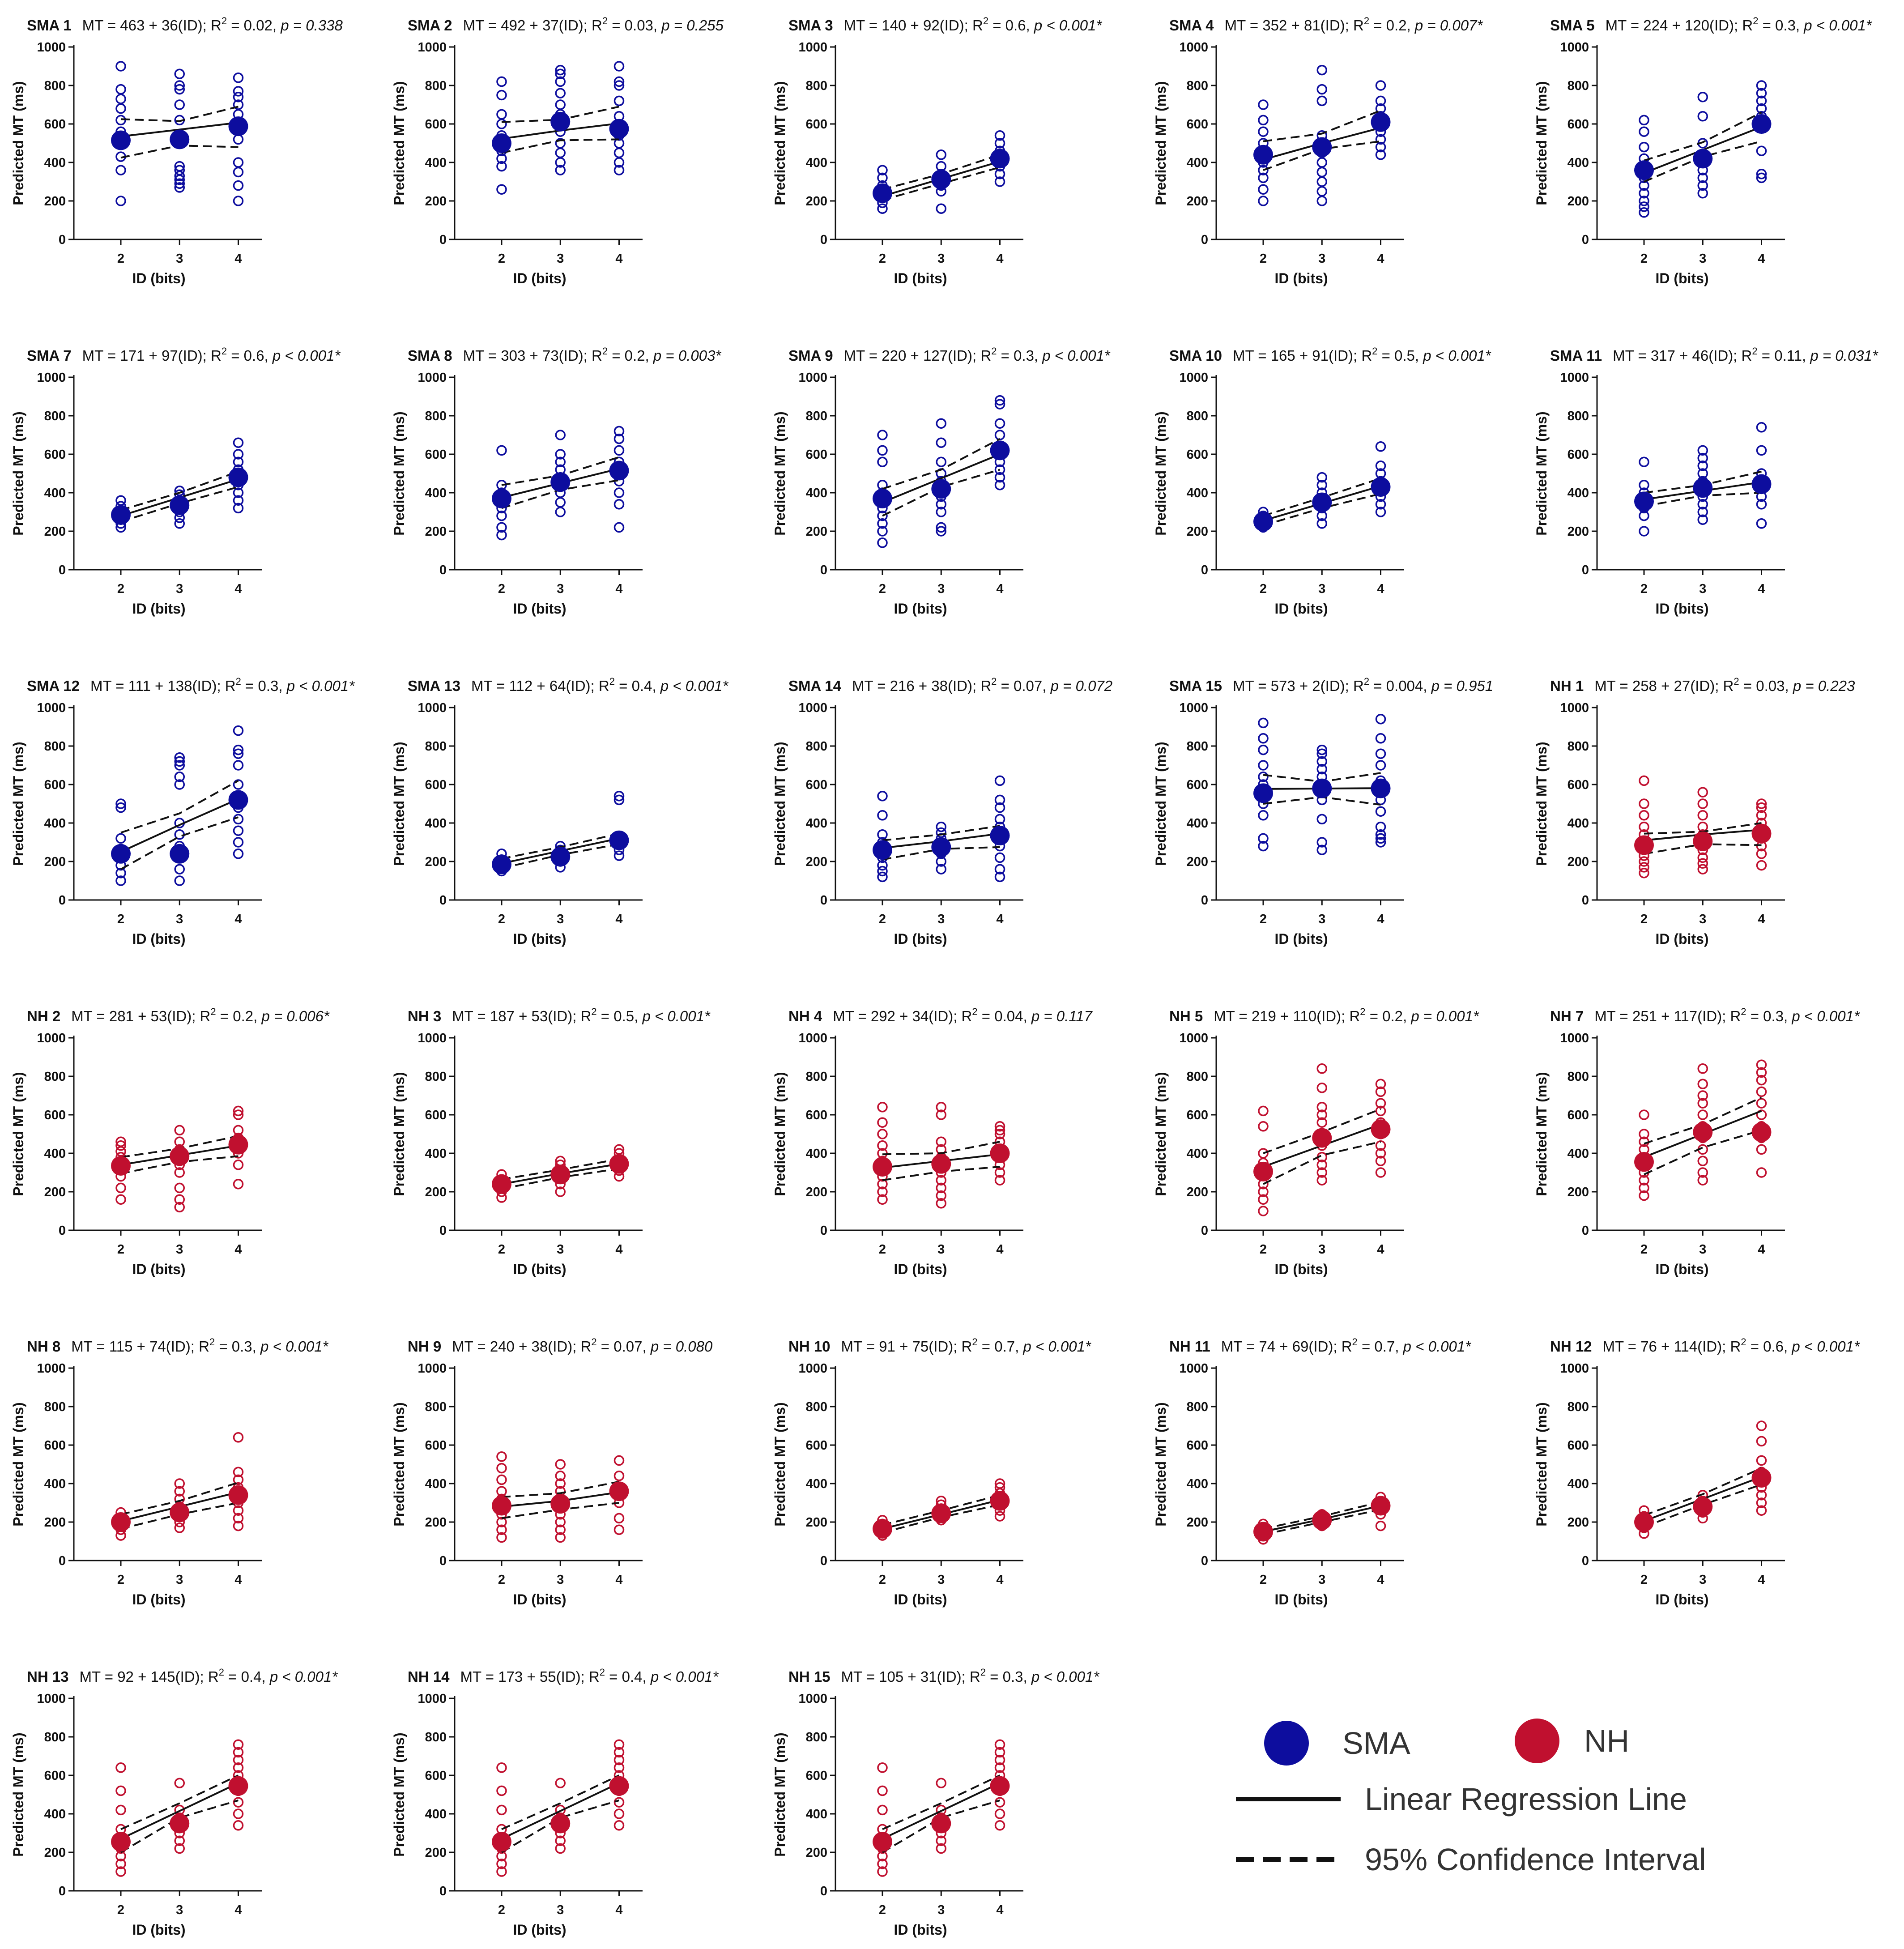  Describe the element at coordinates (1462, 686) in the screenshot. I see `panel-p-value: p = 0.951` at that location.